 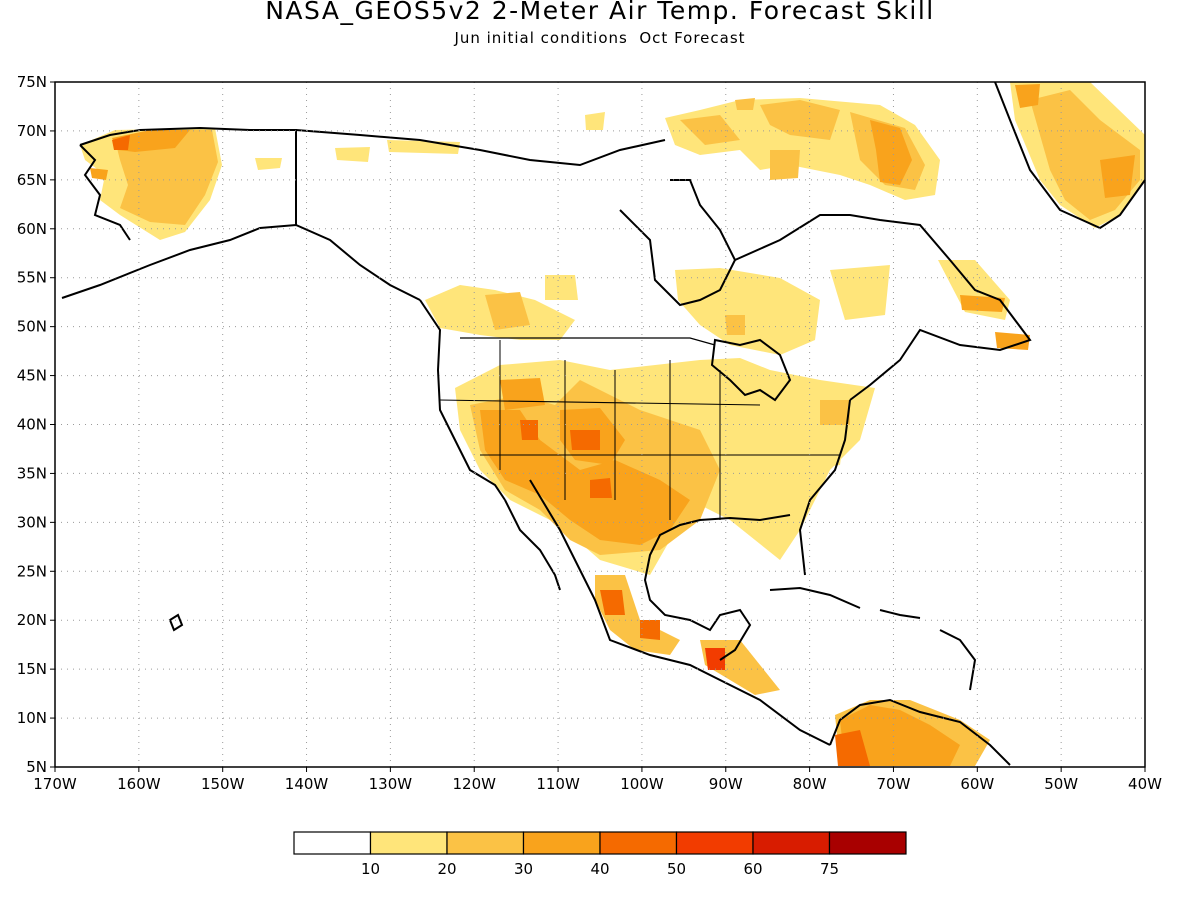 I want to click on legend-label: 10, so click(x=370, y=869).